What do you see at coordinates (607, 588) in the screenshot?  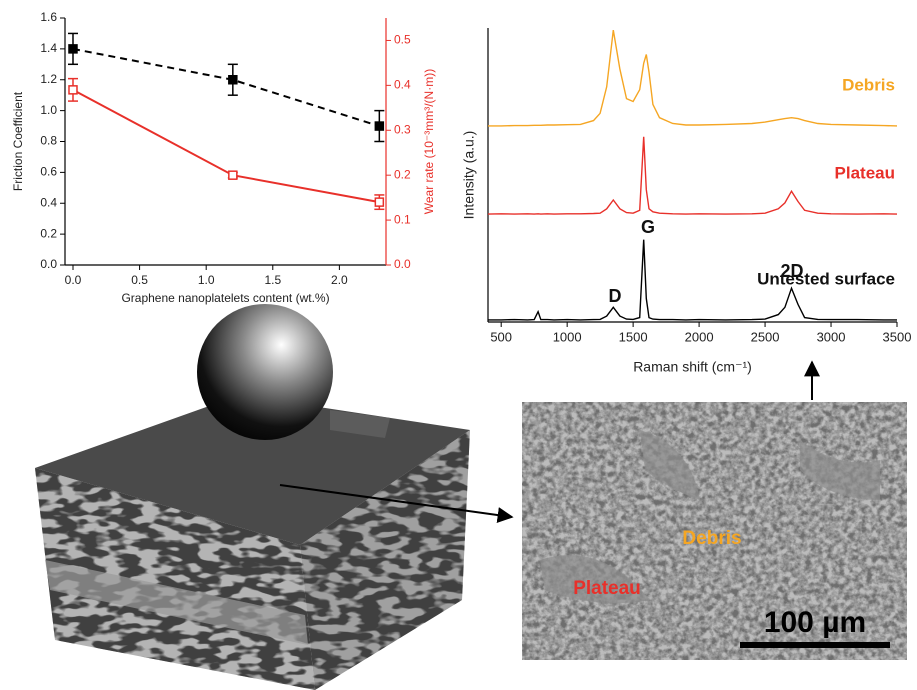 I see `sem-label: Plateau` at bounding box center [607, 588].